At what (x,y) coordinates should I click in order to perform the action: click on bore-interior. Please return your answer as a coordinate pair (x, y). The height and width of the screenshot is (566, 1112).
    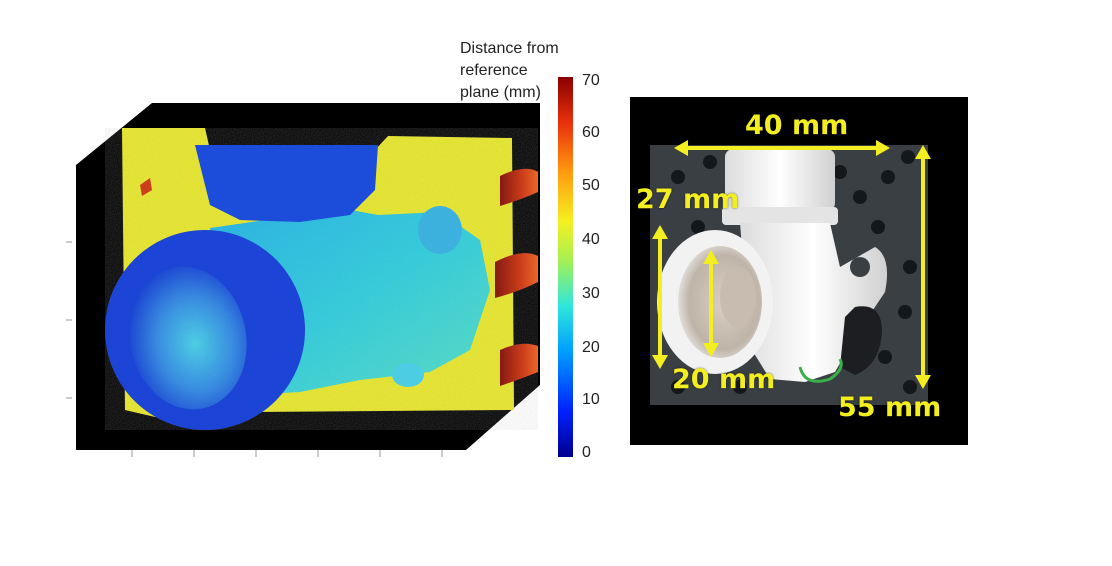
    Looking at the image, I should click on (738, 297).